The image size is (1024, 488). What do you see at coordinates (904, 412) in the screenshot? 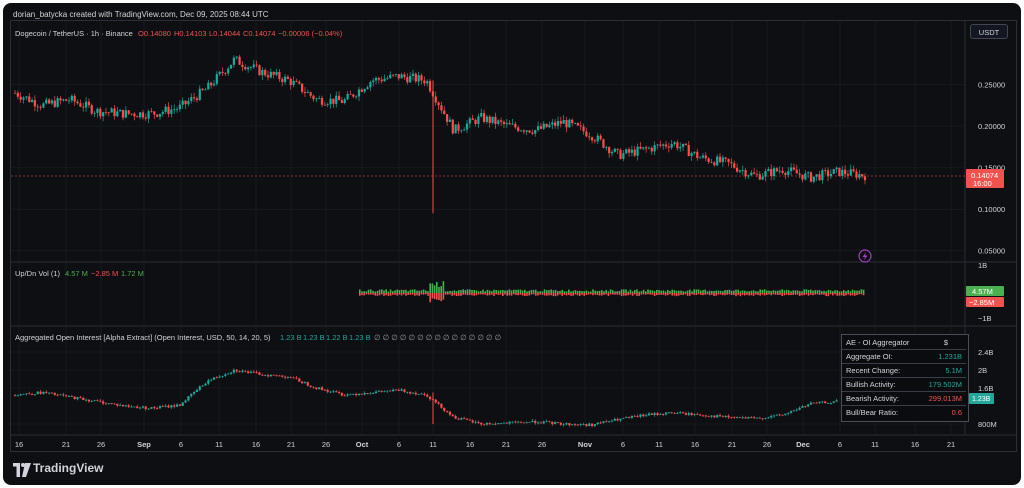
I see `oi-panel-row: Bull/Bear Ratio: 0.6` at bounding box center [904, 412].